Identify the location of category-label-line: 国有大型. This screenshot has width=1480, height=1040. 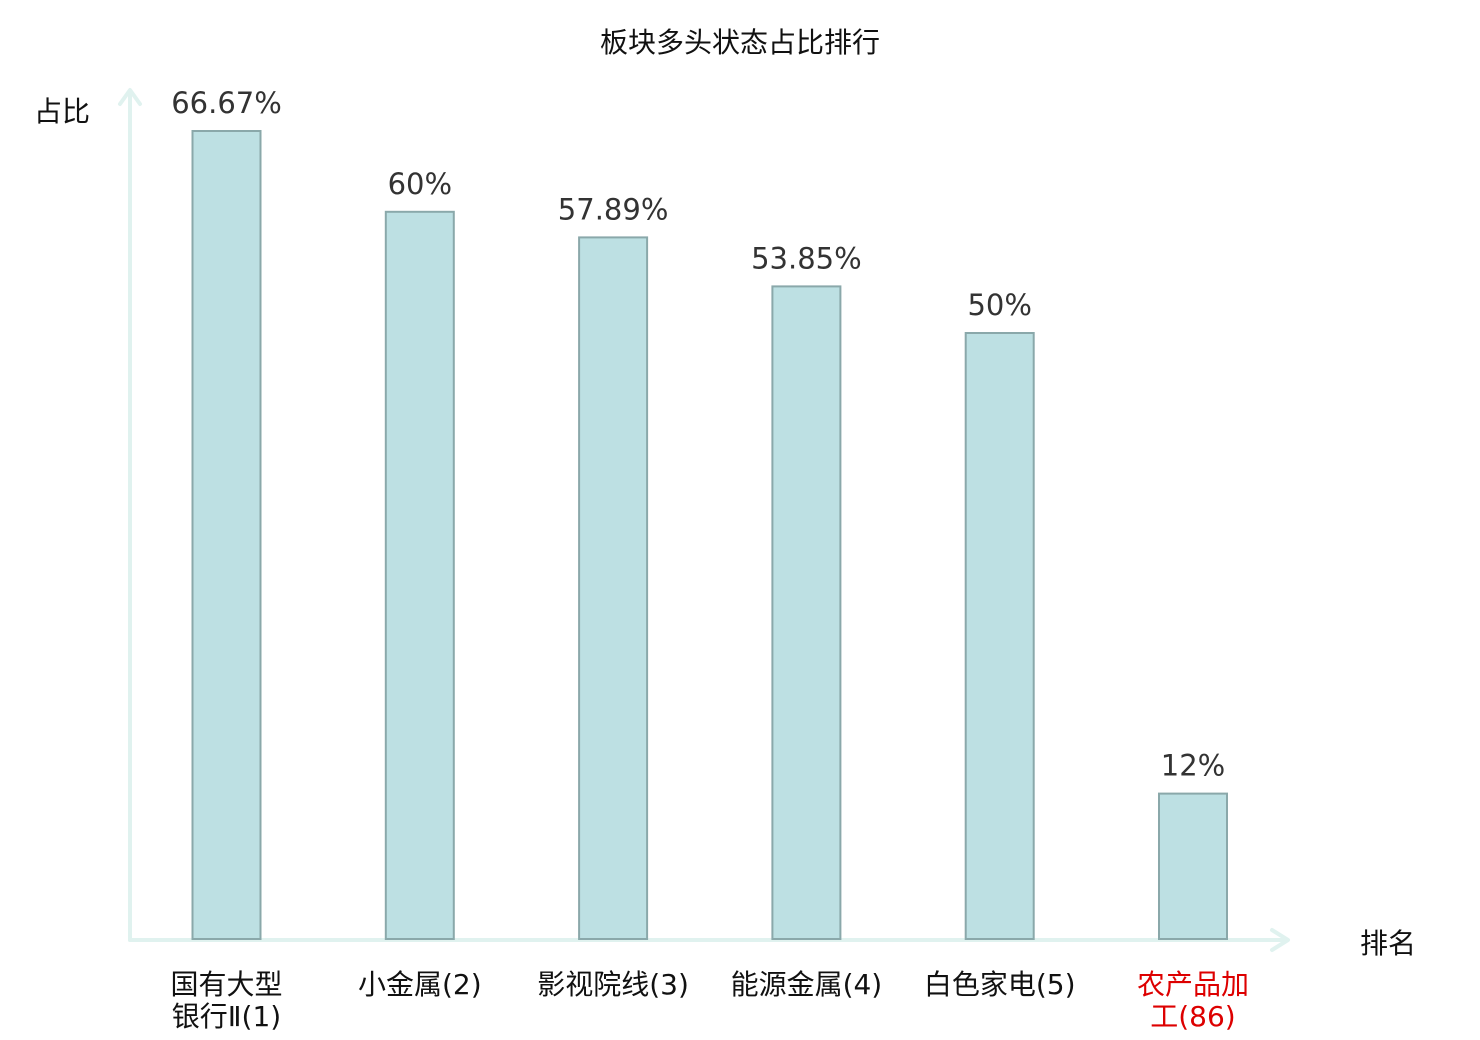
(226, 984).